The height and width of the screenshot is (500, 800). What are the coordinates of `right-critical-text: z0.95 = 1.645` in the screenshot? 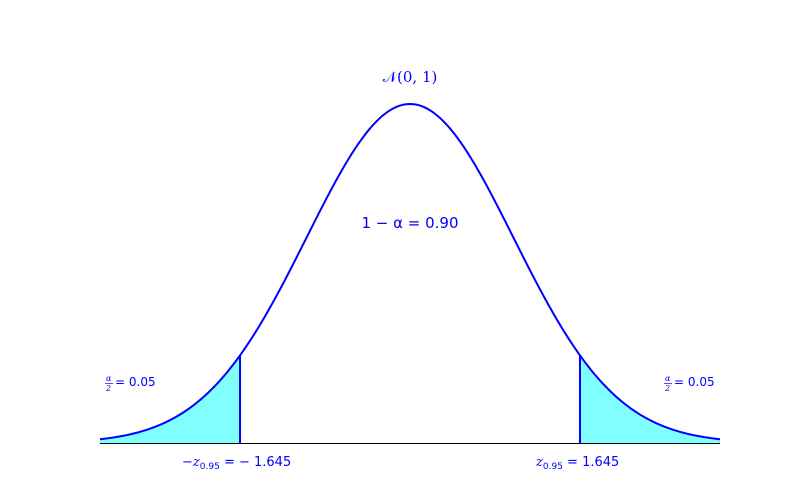 It's located at (577, 463).